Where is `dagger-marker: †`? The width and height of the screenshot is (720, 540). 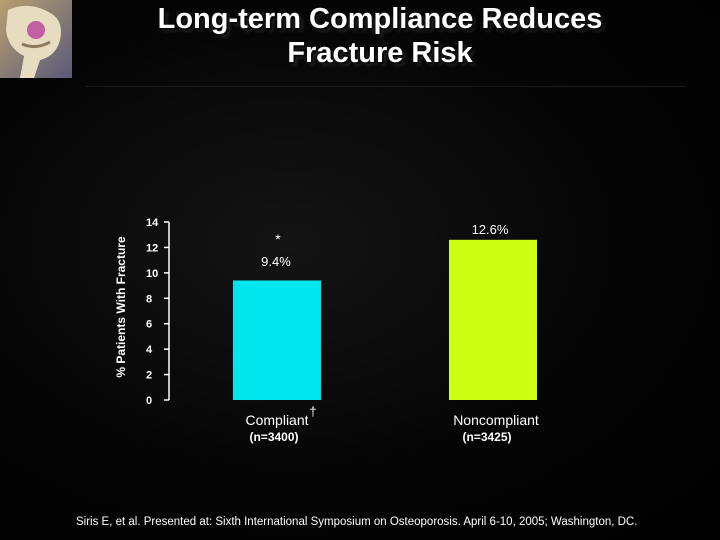 dagger-marker: † is located at coordinates (312, 411).